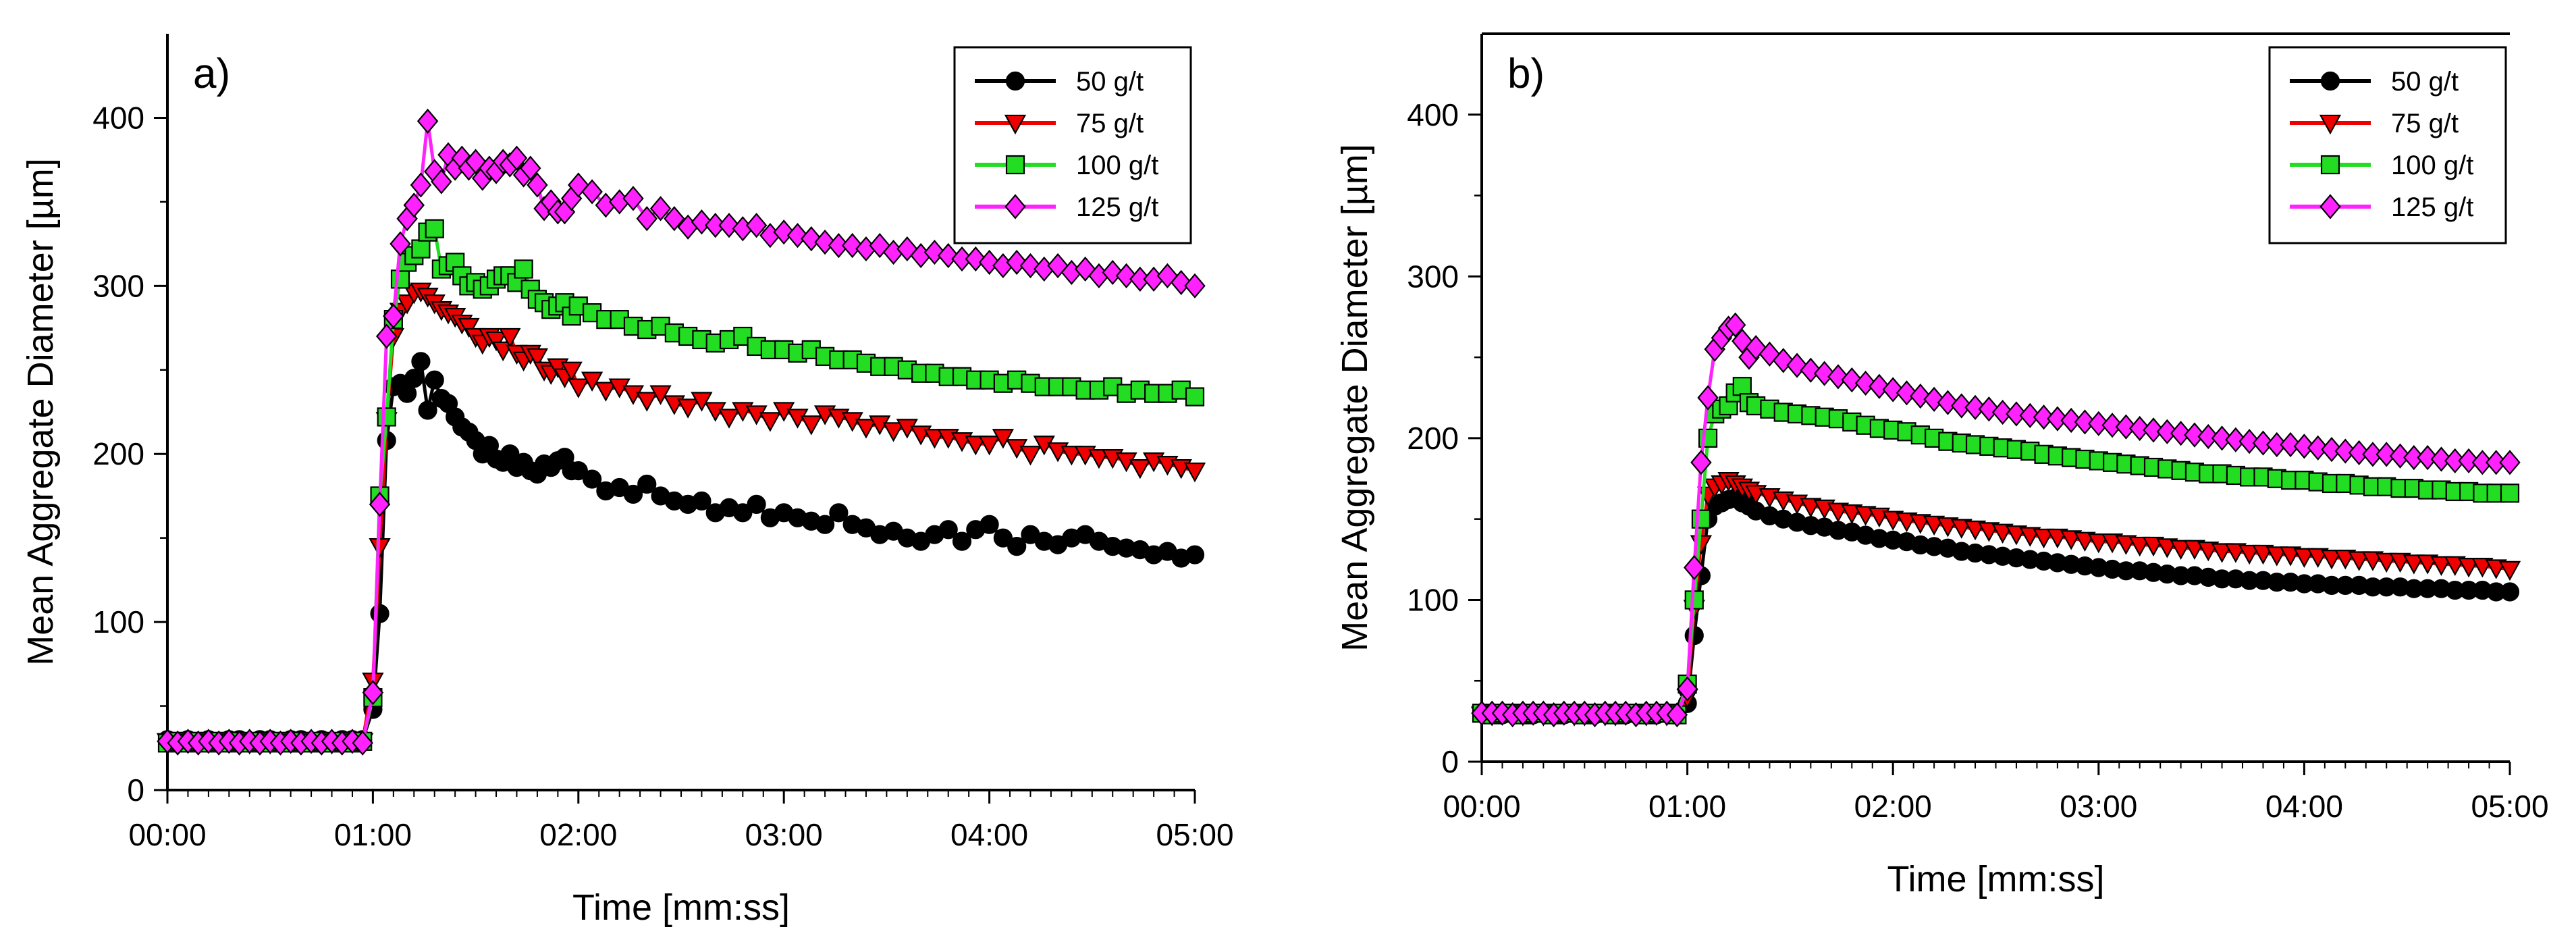  What do you see at coordinates (1433, 439) in the screenshot?
I see `y-tick-label: 200` at bounding box center [1433, 439].